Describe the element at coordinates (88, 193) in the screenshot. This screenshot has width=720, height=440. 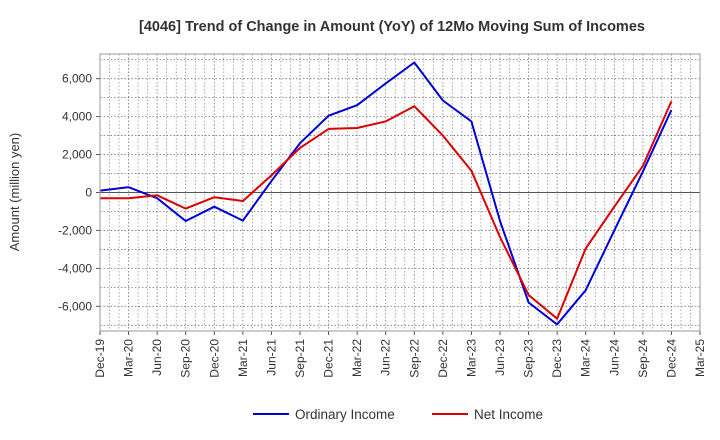
I see `y-tick-label: 0` at that location.